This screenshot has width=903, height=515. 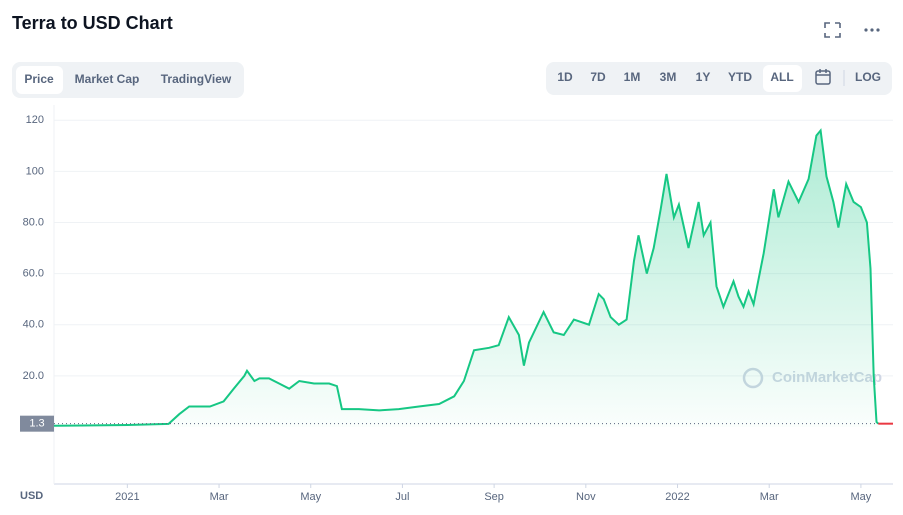 I want to click on tab: Price, so click(x=39, y=79).